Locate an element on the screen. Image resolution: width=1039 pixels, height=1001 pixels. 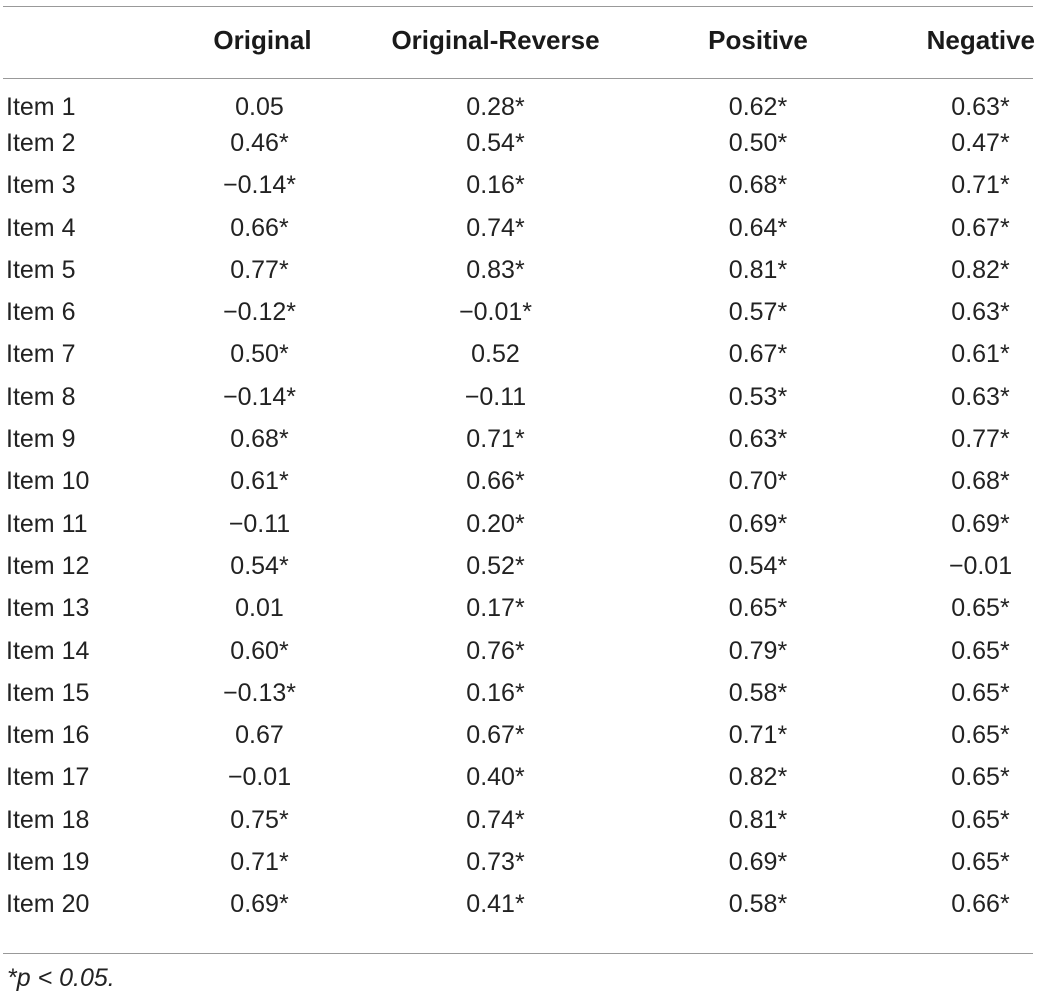
cell-original: 0.75* is located at coordinates (259, 819).